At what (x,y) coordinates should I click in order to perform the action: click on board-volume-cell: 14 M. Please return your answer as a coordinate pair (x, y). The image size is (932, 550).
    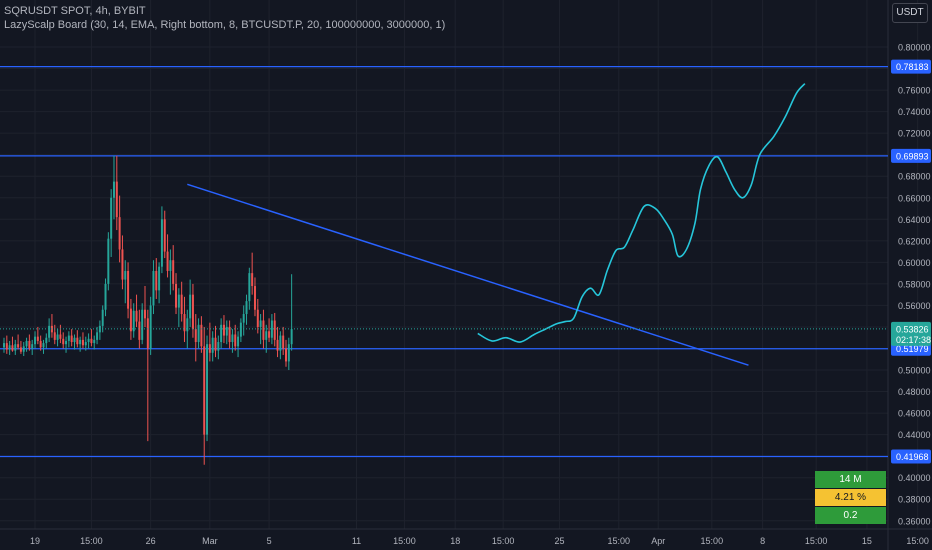
    Looking at the image, I should click on (850, 479).